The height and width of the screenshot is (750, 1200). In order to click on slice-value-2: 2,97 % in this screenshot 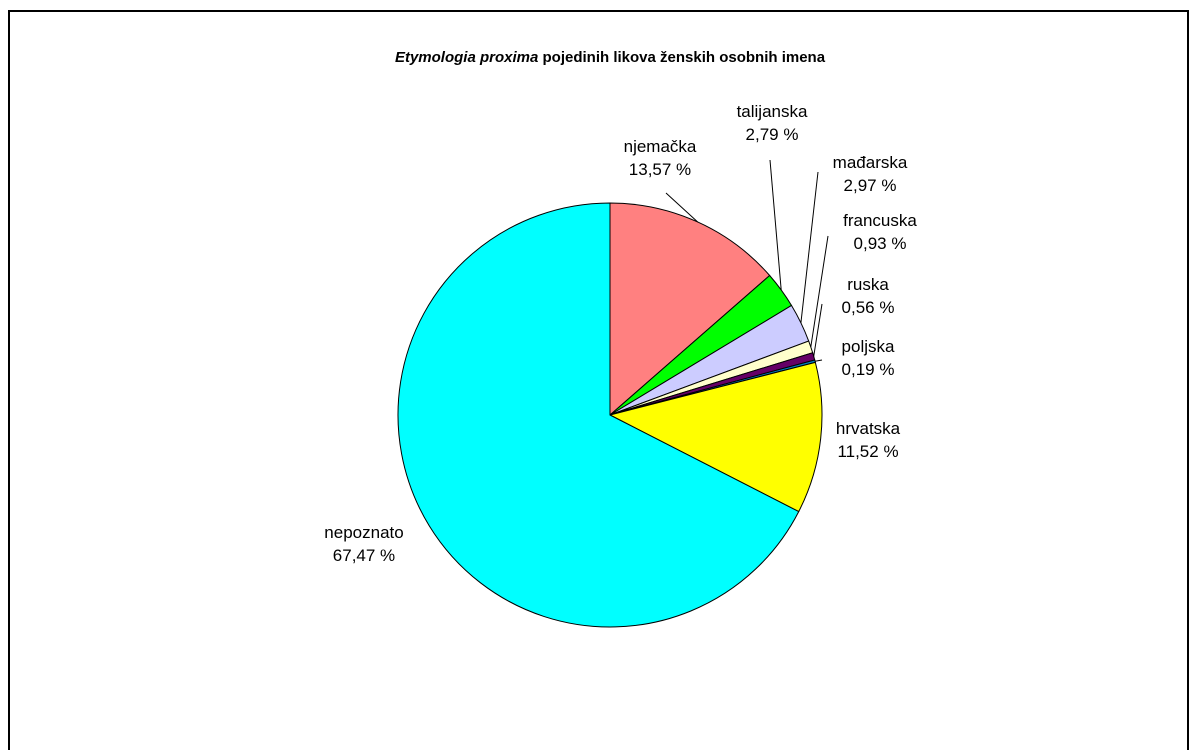, I will do `click(870, 185)`.